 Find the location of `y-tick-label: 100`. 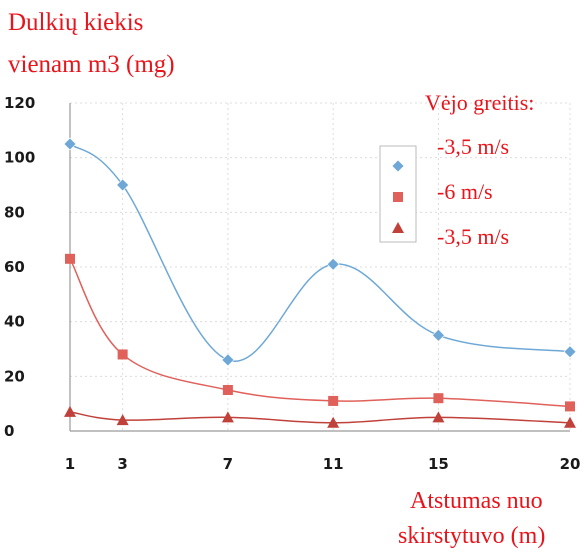

y-tick-label: 100 is located at coordinates (19, 158).